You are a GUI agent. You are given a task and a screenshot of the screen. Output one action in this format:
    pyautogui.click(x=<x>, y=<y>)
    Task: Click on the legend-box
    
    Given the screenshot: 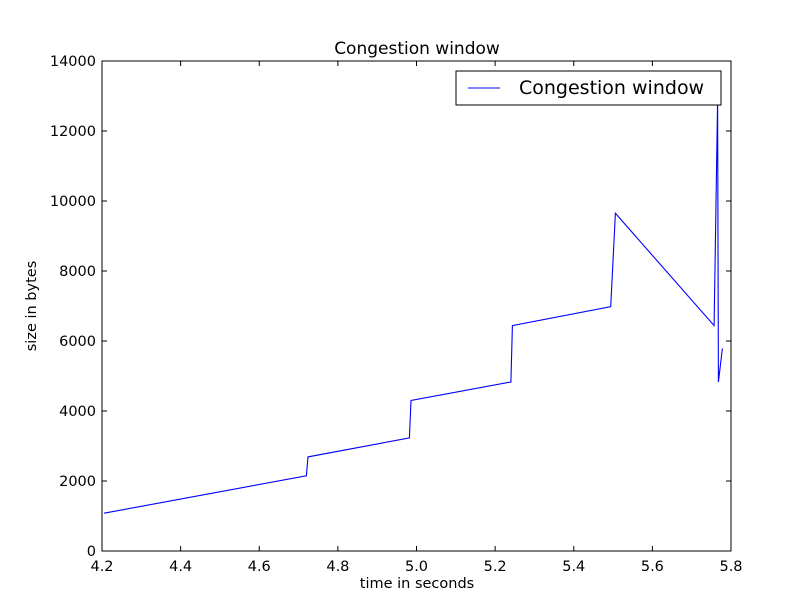 What is the action you would take?
    pyautogui.click(x=588, y=88)
    